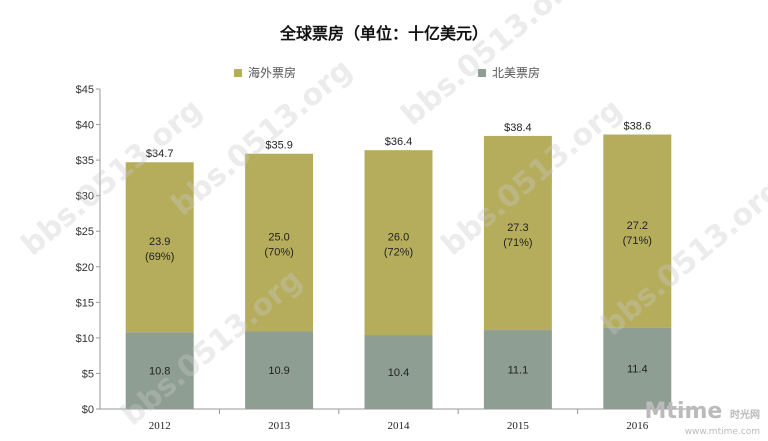 Image resolution: width=768 pixels, height=441 pixels. What do you see at coordinates (398, 238) in the screenshot?
I see `data-label: 26.0` at bounding box center [398, 238].